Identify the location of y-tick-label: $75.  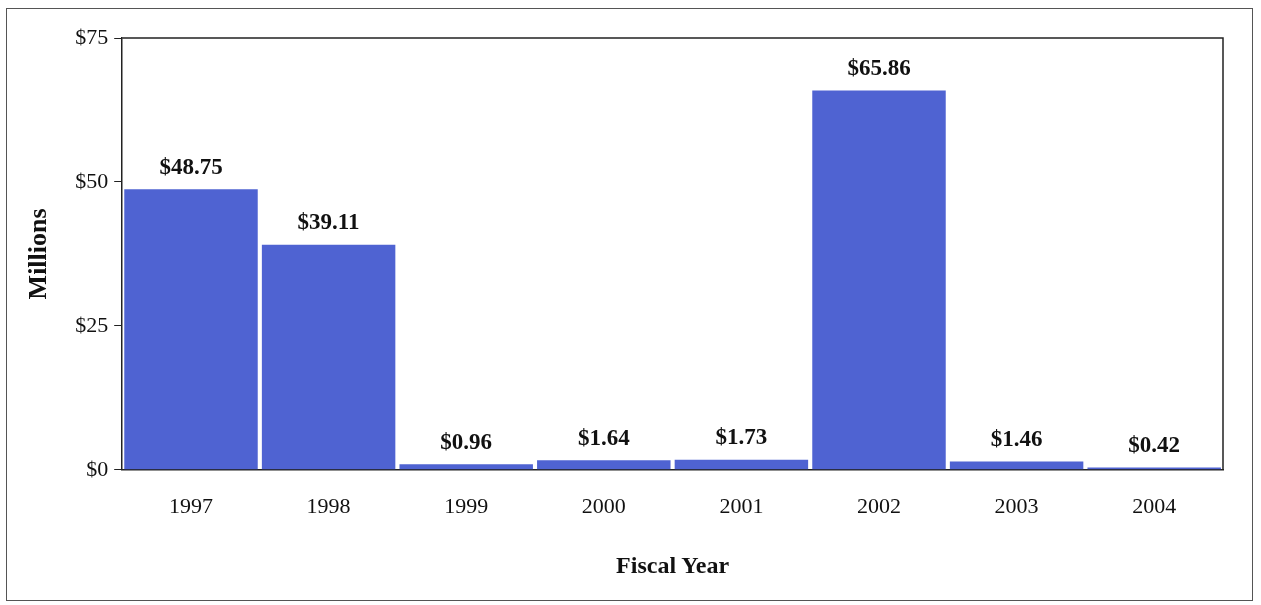
(92, 36).